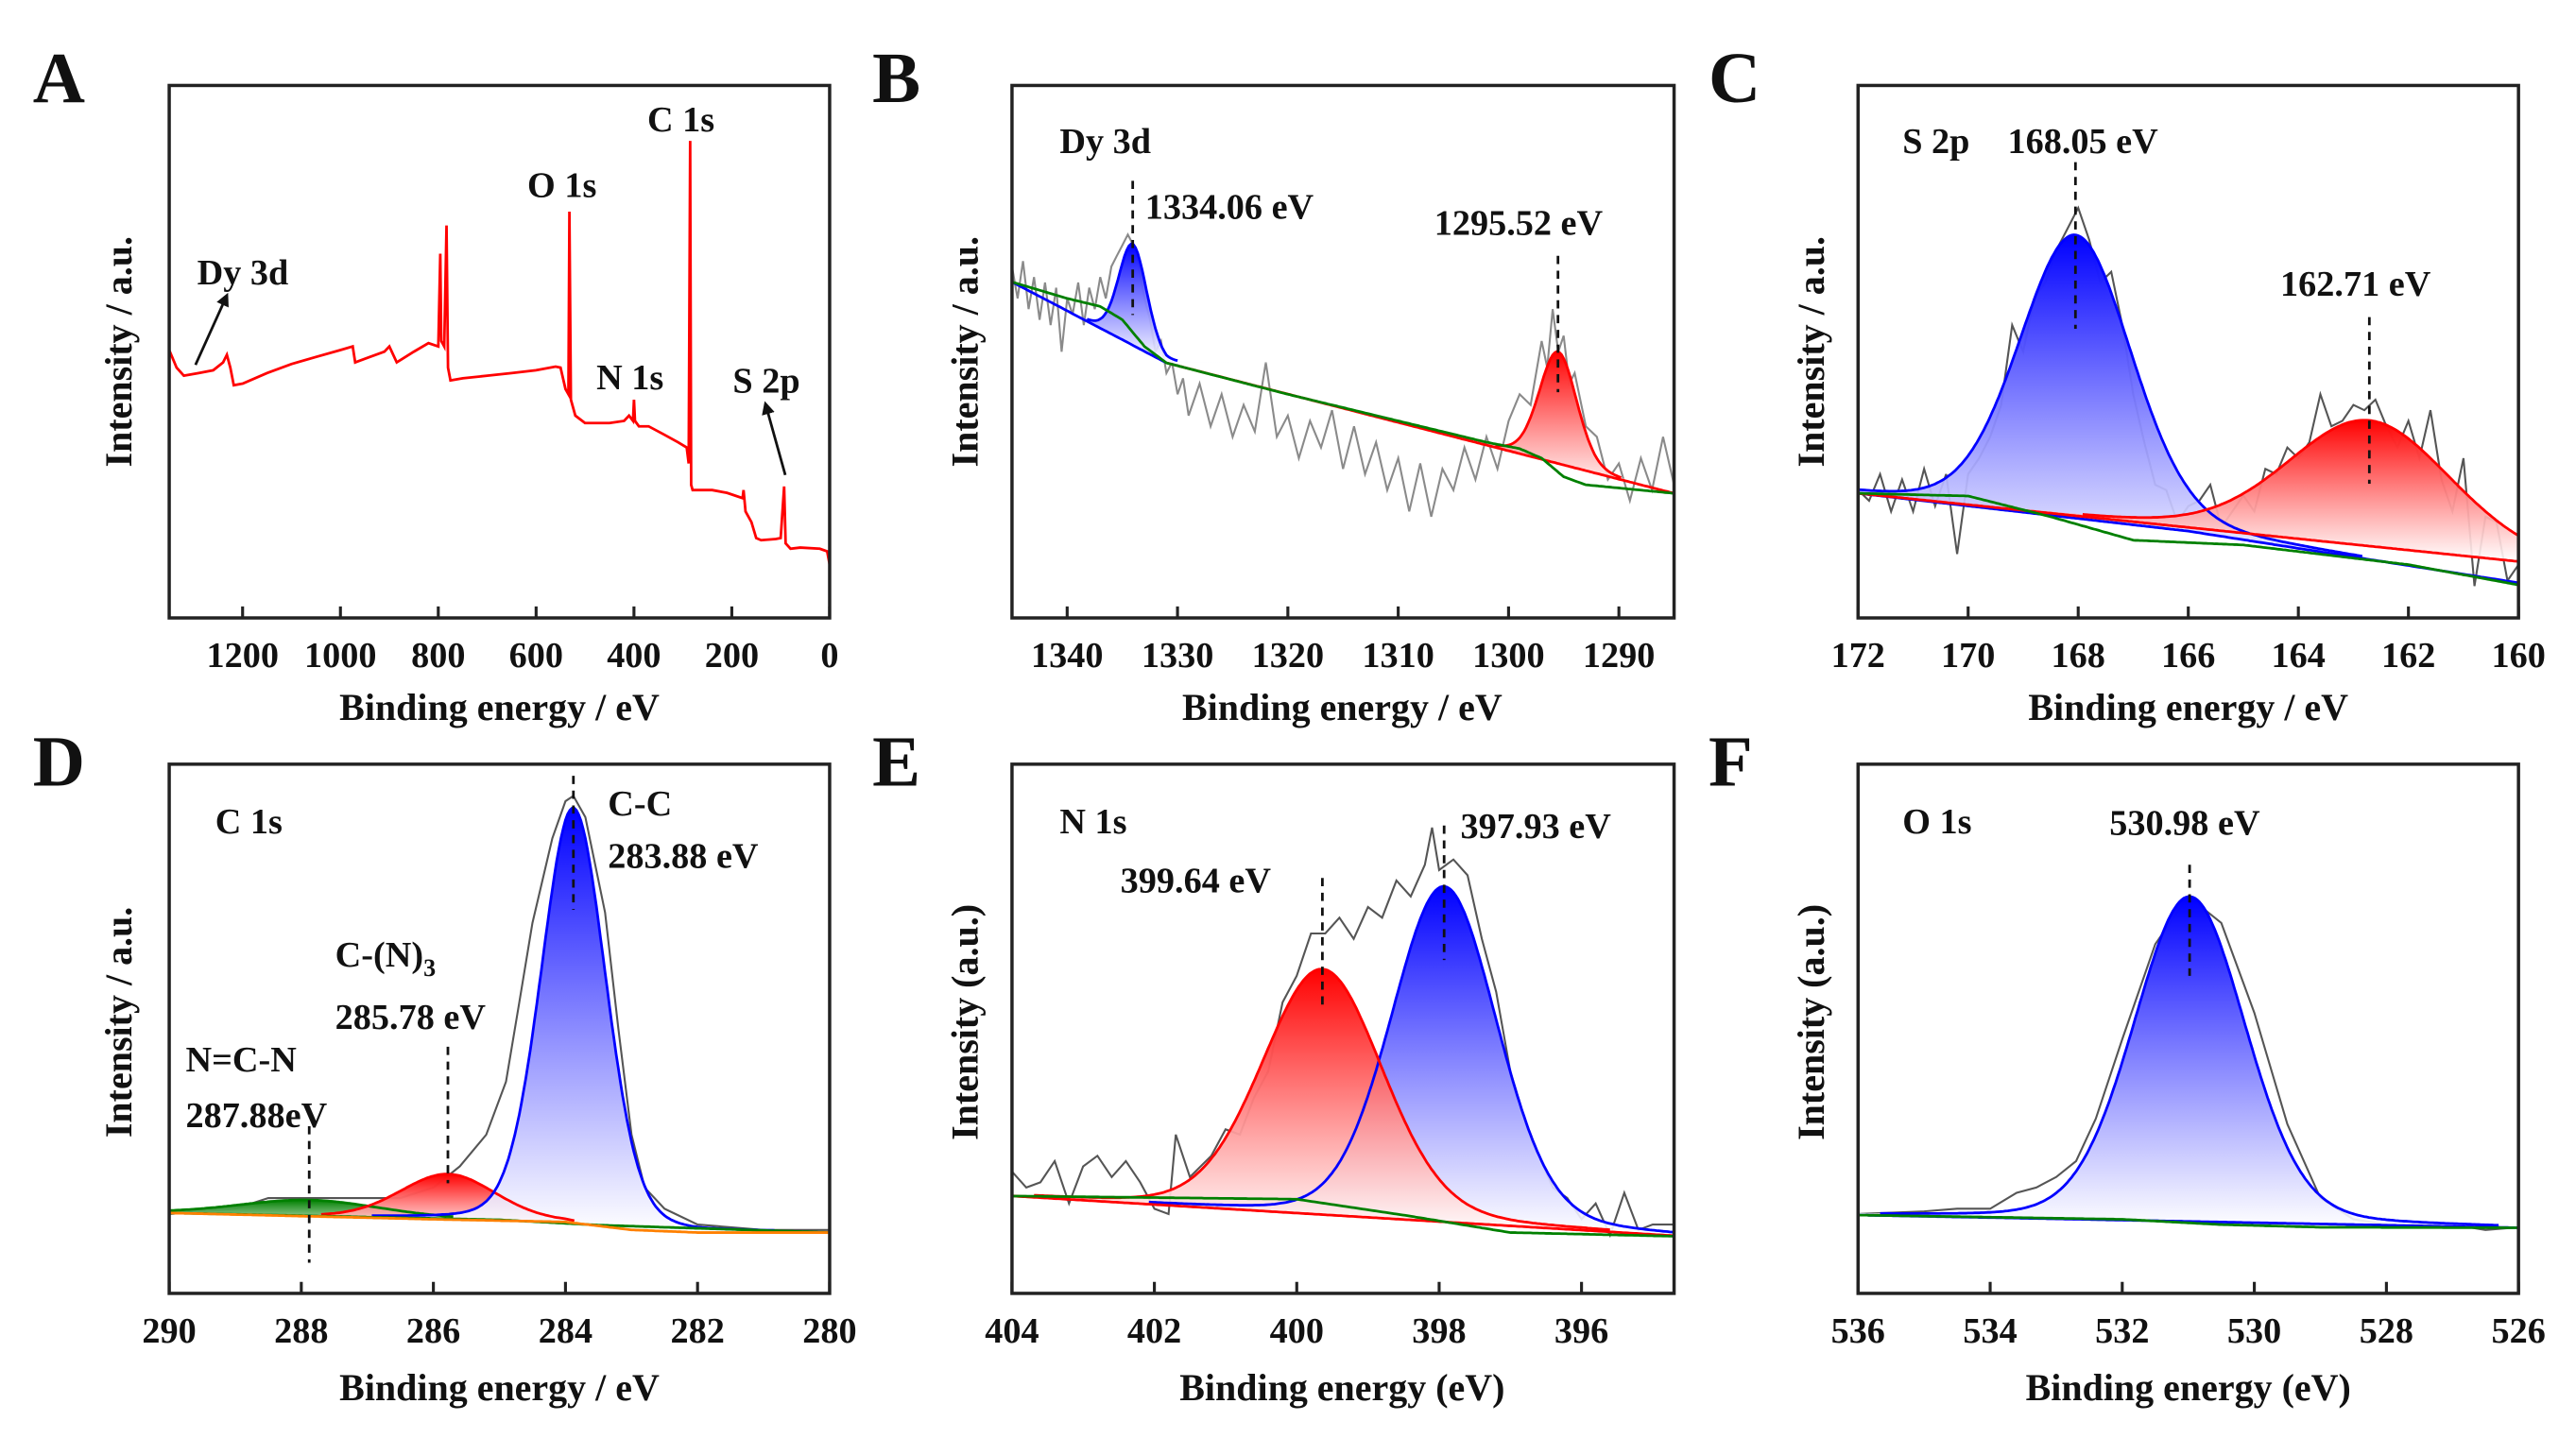 The width and height of the screenshot is (2576, 1438). What do you see at coordinates (683, 856) in the screenshot?
I see `annotation-peak-283: 283.88 eV` at bounding box center [683, 856].